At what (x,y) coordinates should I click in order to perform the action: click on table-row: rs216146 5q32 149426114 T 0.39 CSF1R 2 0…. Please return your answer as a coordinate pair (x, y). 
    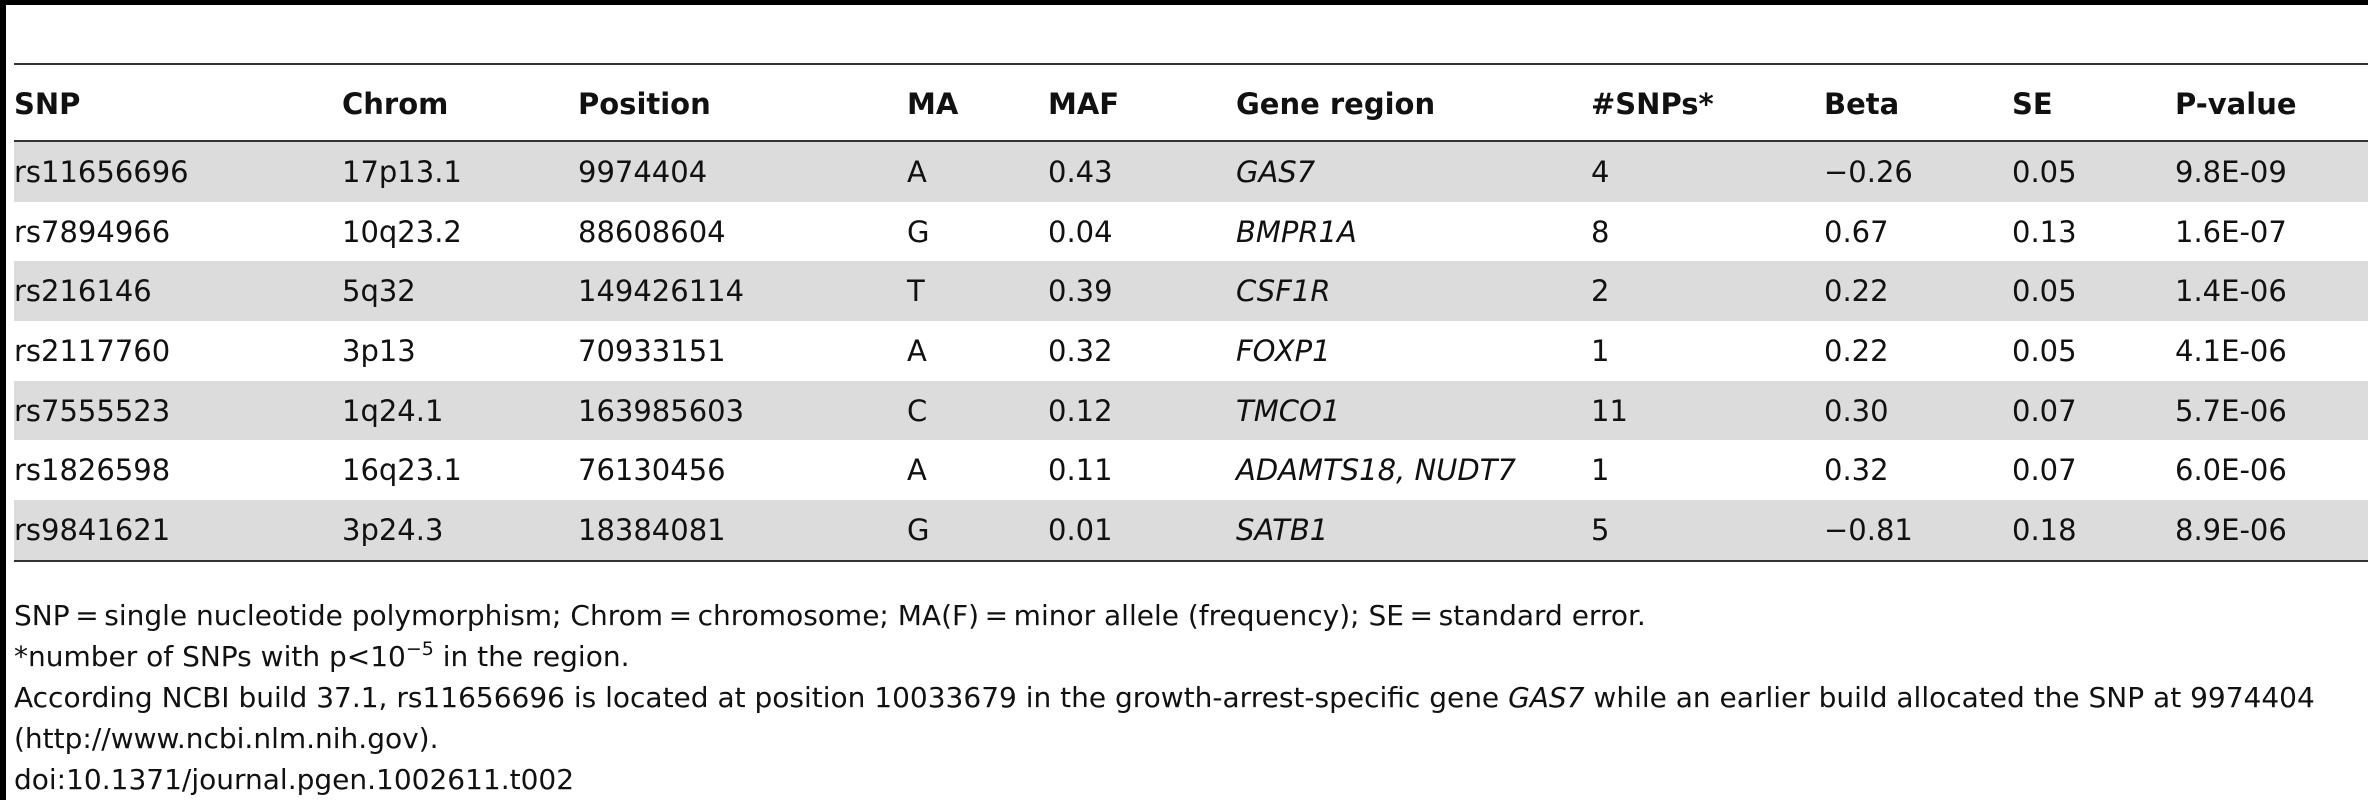
    Looking at the image, I should click on (1191, 291).